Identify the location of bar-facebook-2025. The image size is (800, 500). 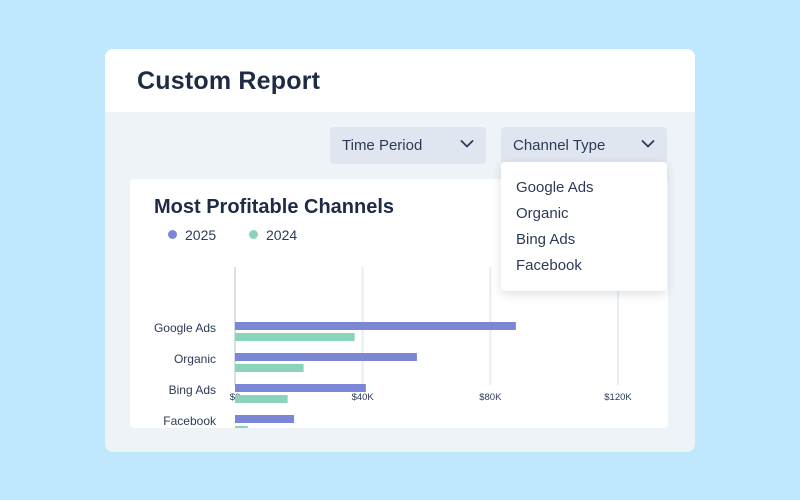
(265, 419).